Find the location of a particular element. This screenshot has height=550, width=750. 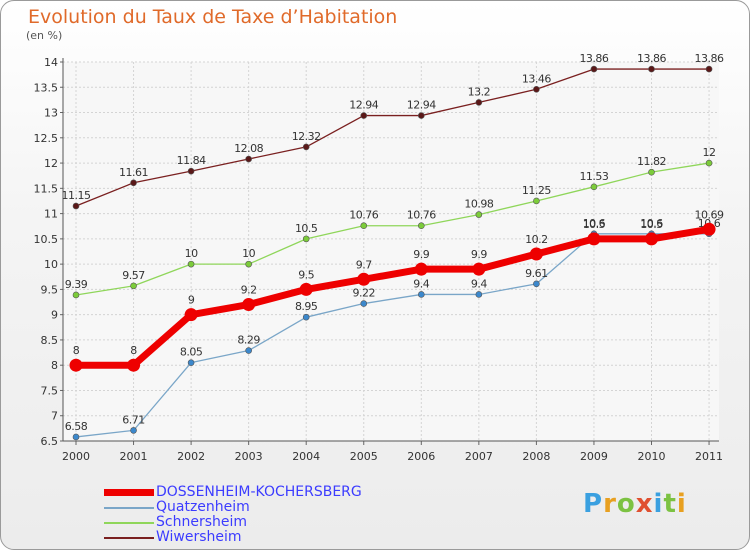

data-label-quatzenheim: 10.6 is located at coordinates (594, 223).